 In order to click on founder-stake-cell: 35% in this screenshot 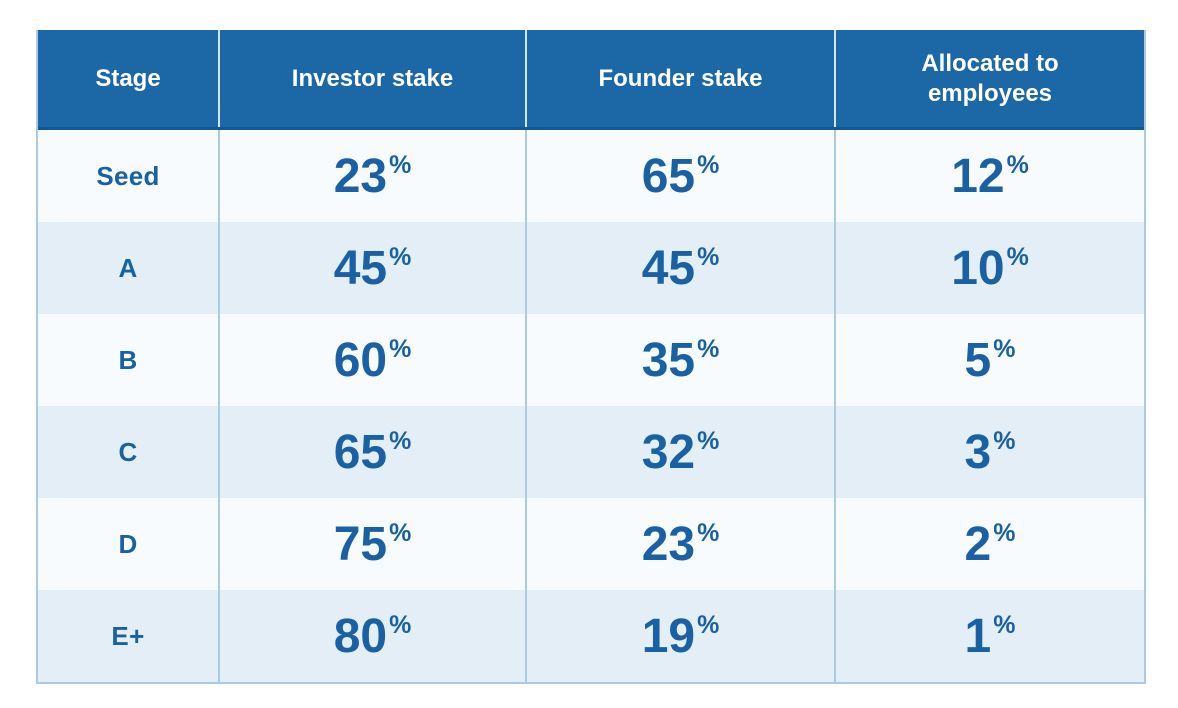, I will do `click(679, 360)`.